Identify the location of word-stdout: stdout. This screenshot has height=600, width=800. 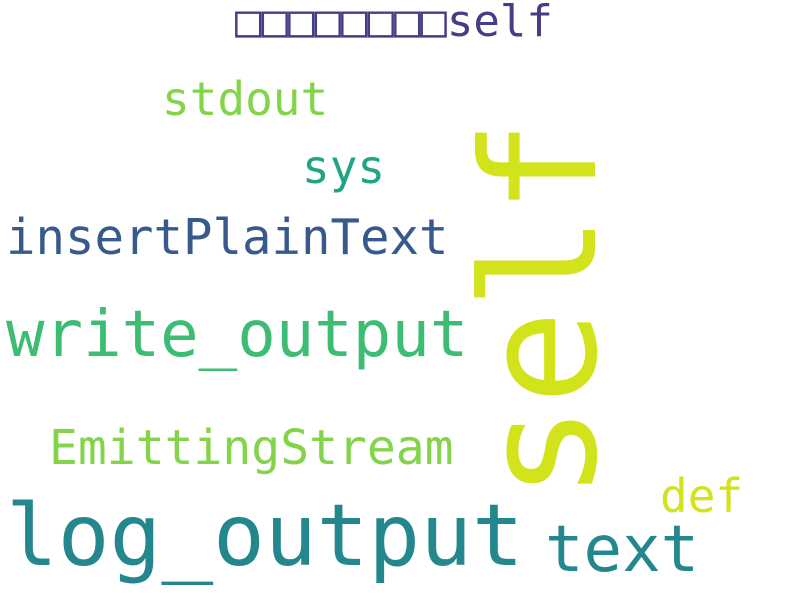
(245, 99).